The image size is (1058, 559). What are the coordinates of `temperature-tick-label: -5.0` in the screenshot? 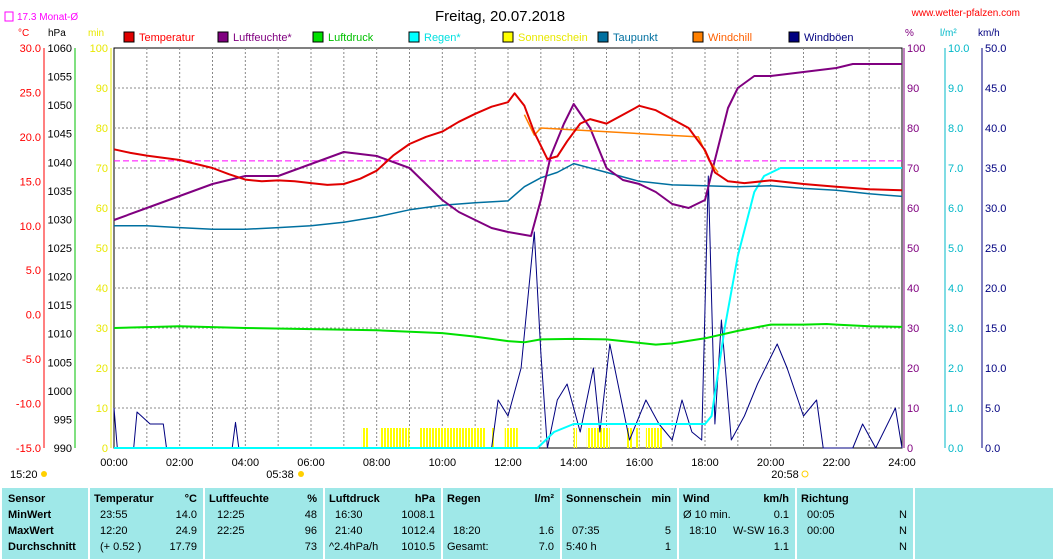 It's located at (31, 360).